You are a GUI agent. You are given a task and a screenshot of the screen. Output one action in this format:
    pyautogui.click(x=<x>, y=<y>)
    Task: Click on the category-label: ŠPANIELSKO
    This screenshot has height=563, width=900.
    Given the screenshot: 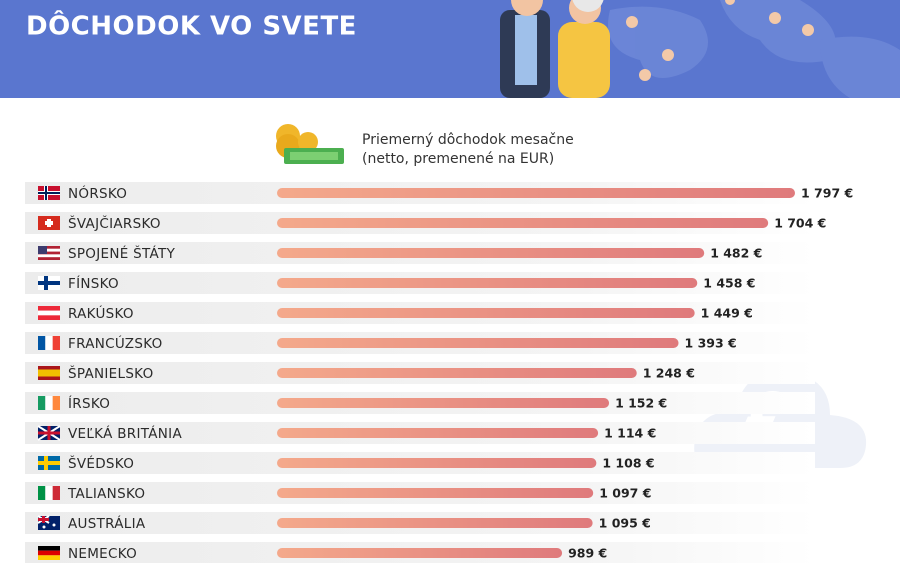 What is the action you would take?
    pyautogui.click(x=111, y=373)
    